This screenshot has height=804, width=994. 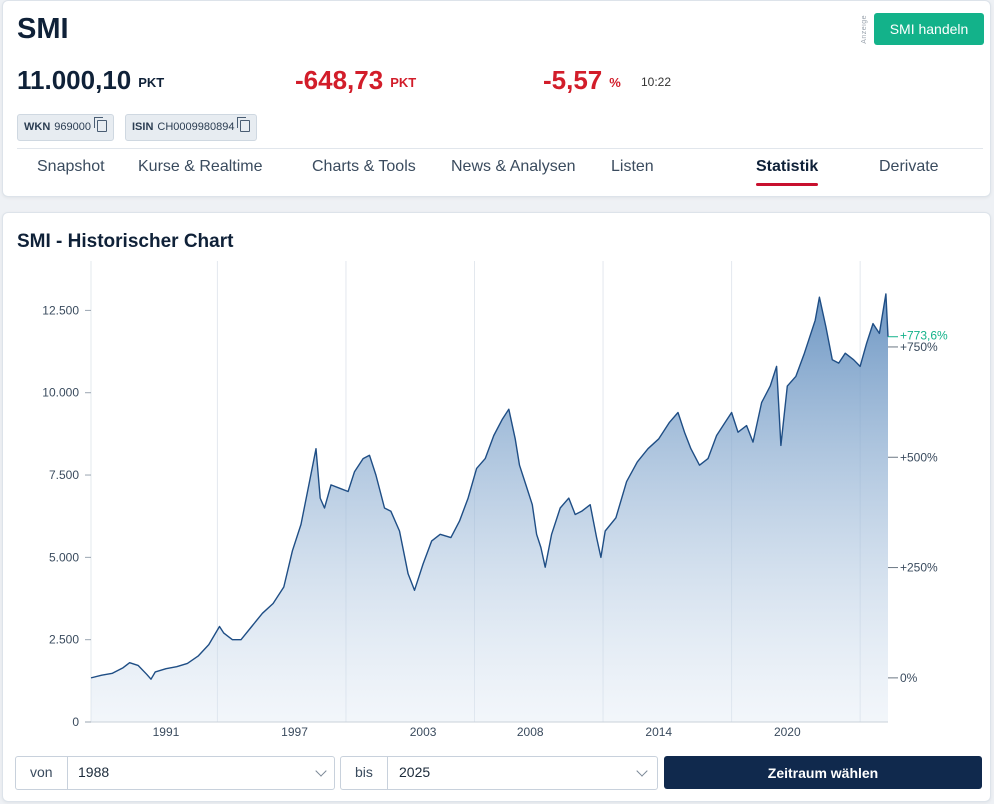 What do you see at coordinates (823, 772) in the screenshot?
I see `submit-range-button: Zeitraum wählen` at bounding box center [823, 772].